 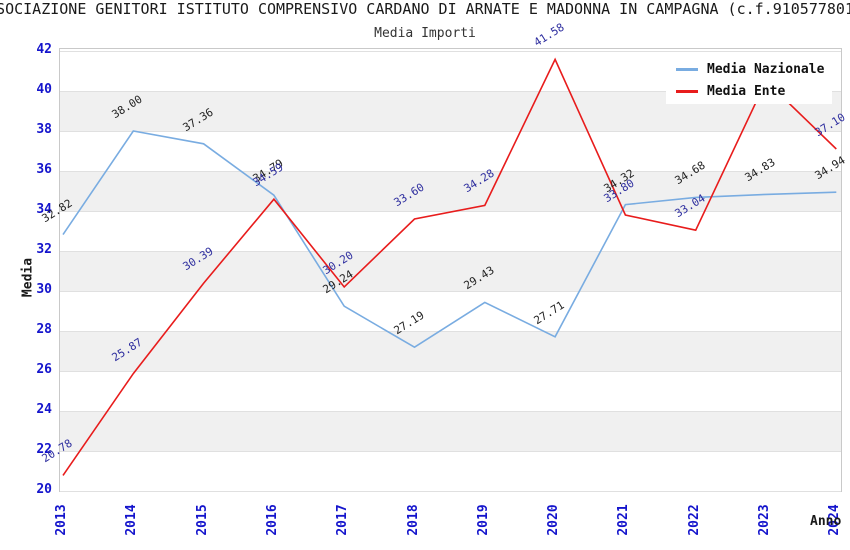 I want to click on x-tick-label: 2014, so click(x=132, y=520).